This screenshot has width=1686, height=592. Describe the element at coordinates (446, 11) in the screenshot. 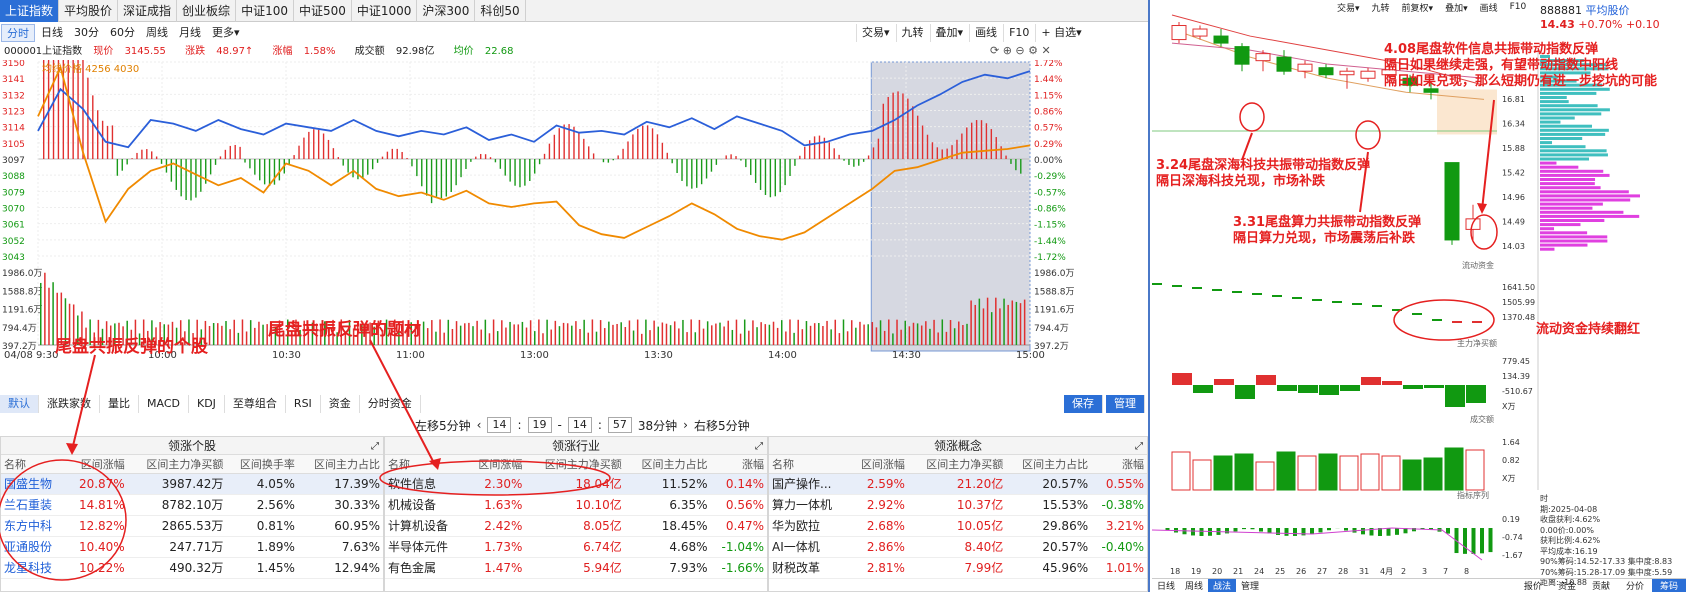

I see `index-tab: 沪深300` at that location.